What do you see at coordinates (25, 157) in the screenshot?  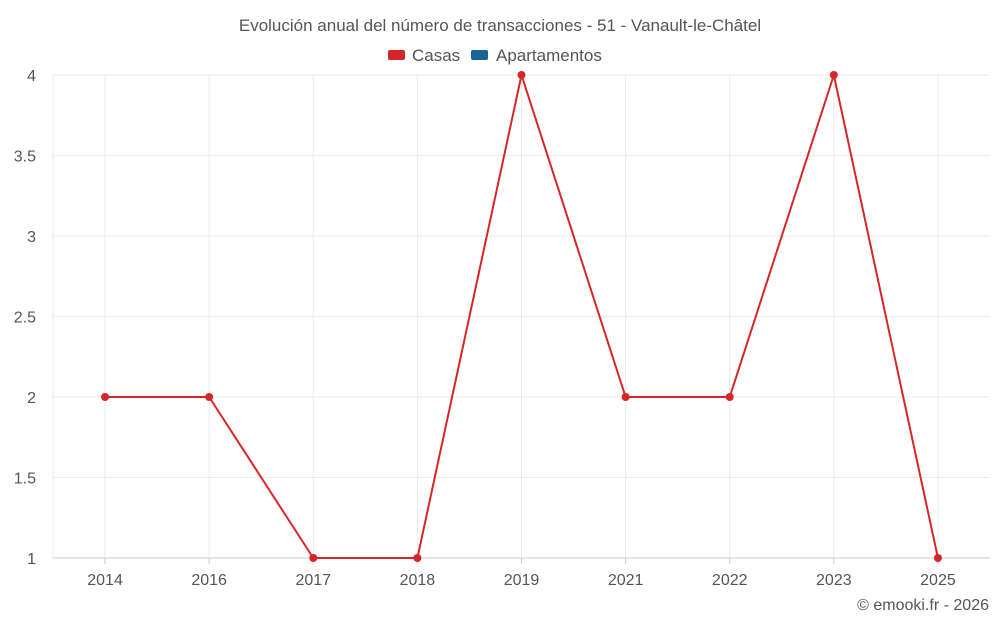 I see `y-tick-label: 3.5` at bounding box center [25, 157].